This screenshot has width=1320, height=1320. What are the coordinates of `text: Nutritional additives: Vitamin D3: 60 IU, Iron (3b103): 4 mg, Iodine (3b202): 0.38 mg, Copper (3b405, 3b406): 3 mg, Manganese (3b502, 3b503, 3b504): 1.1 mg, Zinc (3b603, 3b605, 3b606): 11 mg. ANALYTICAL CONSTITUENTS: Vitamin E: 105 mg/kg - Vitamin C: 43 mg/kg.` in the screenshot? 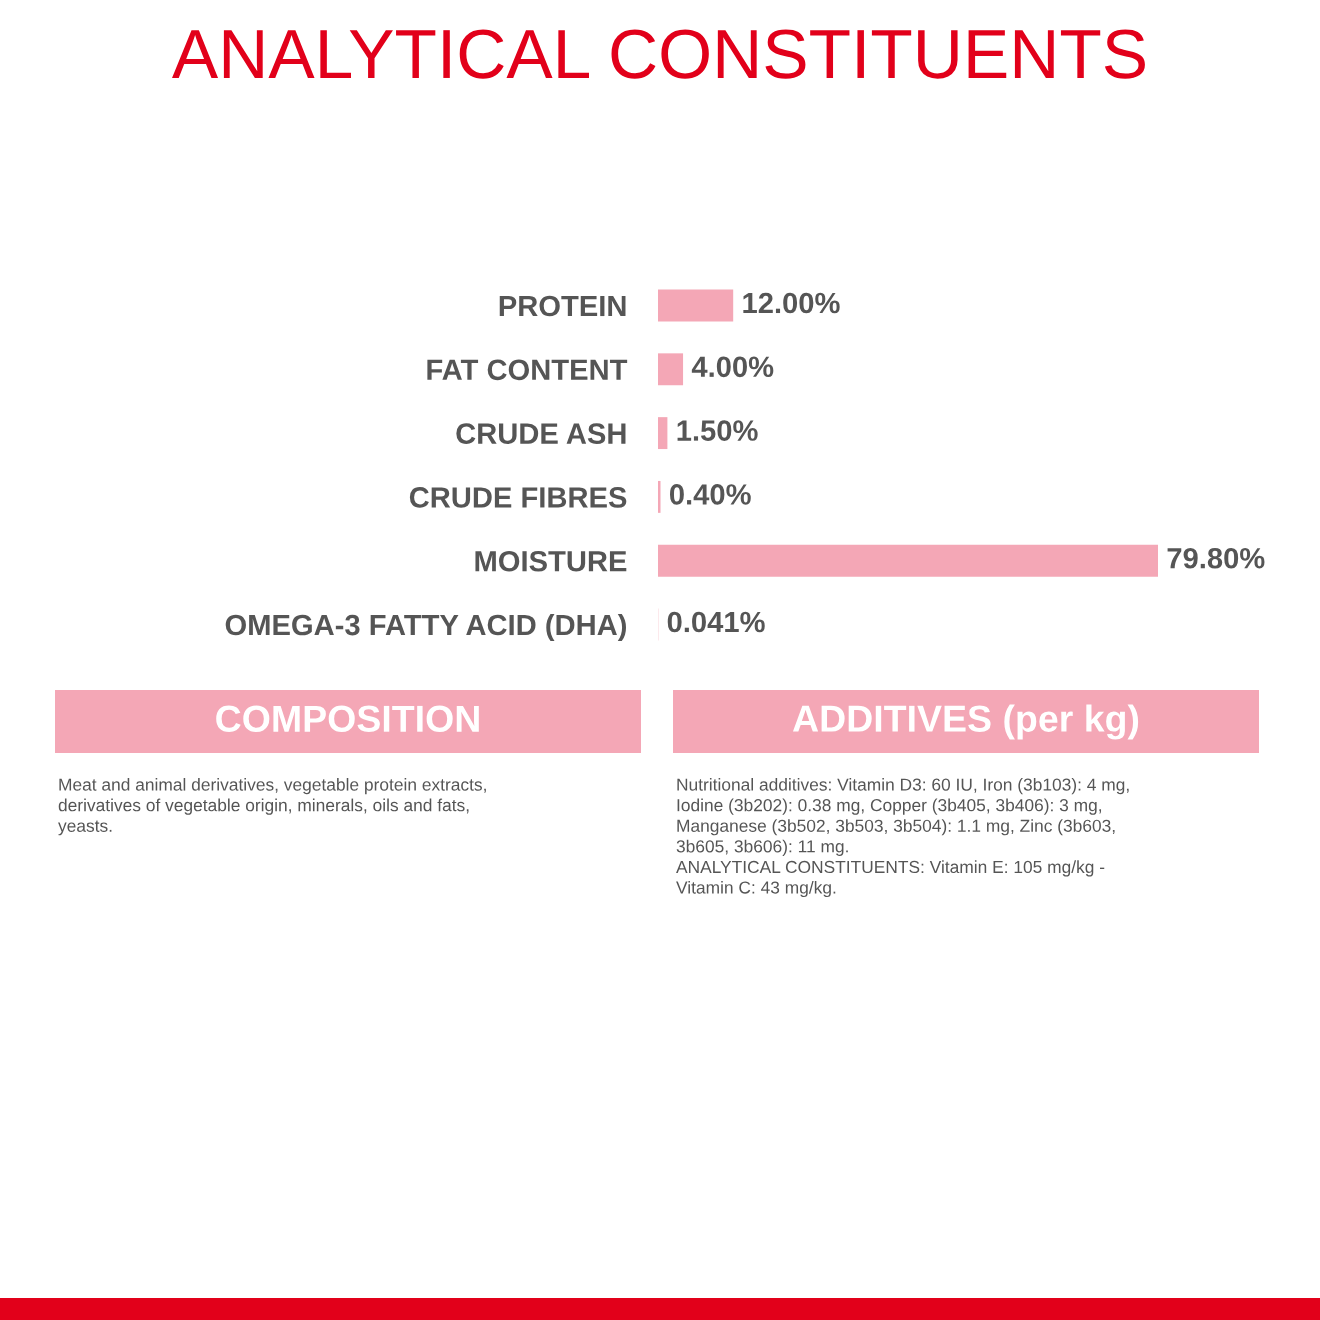 It's located at (902, 838).